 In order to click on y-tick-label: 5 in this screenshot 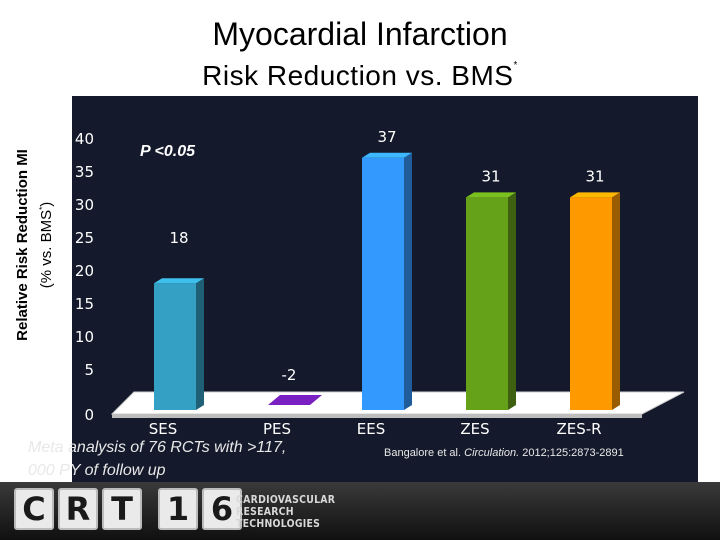, I will do `click(89, 370)`.